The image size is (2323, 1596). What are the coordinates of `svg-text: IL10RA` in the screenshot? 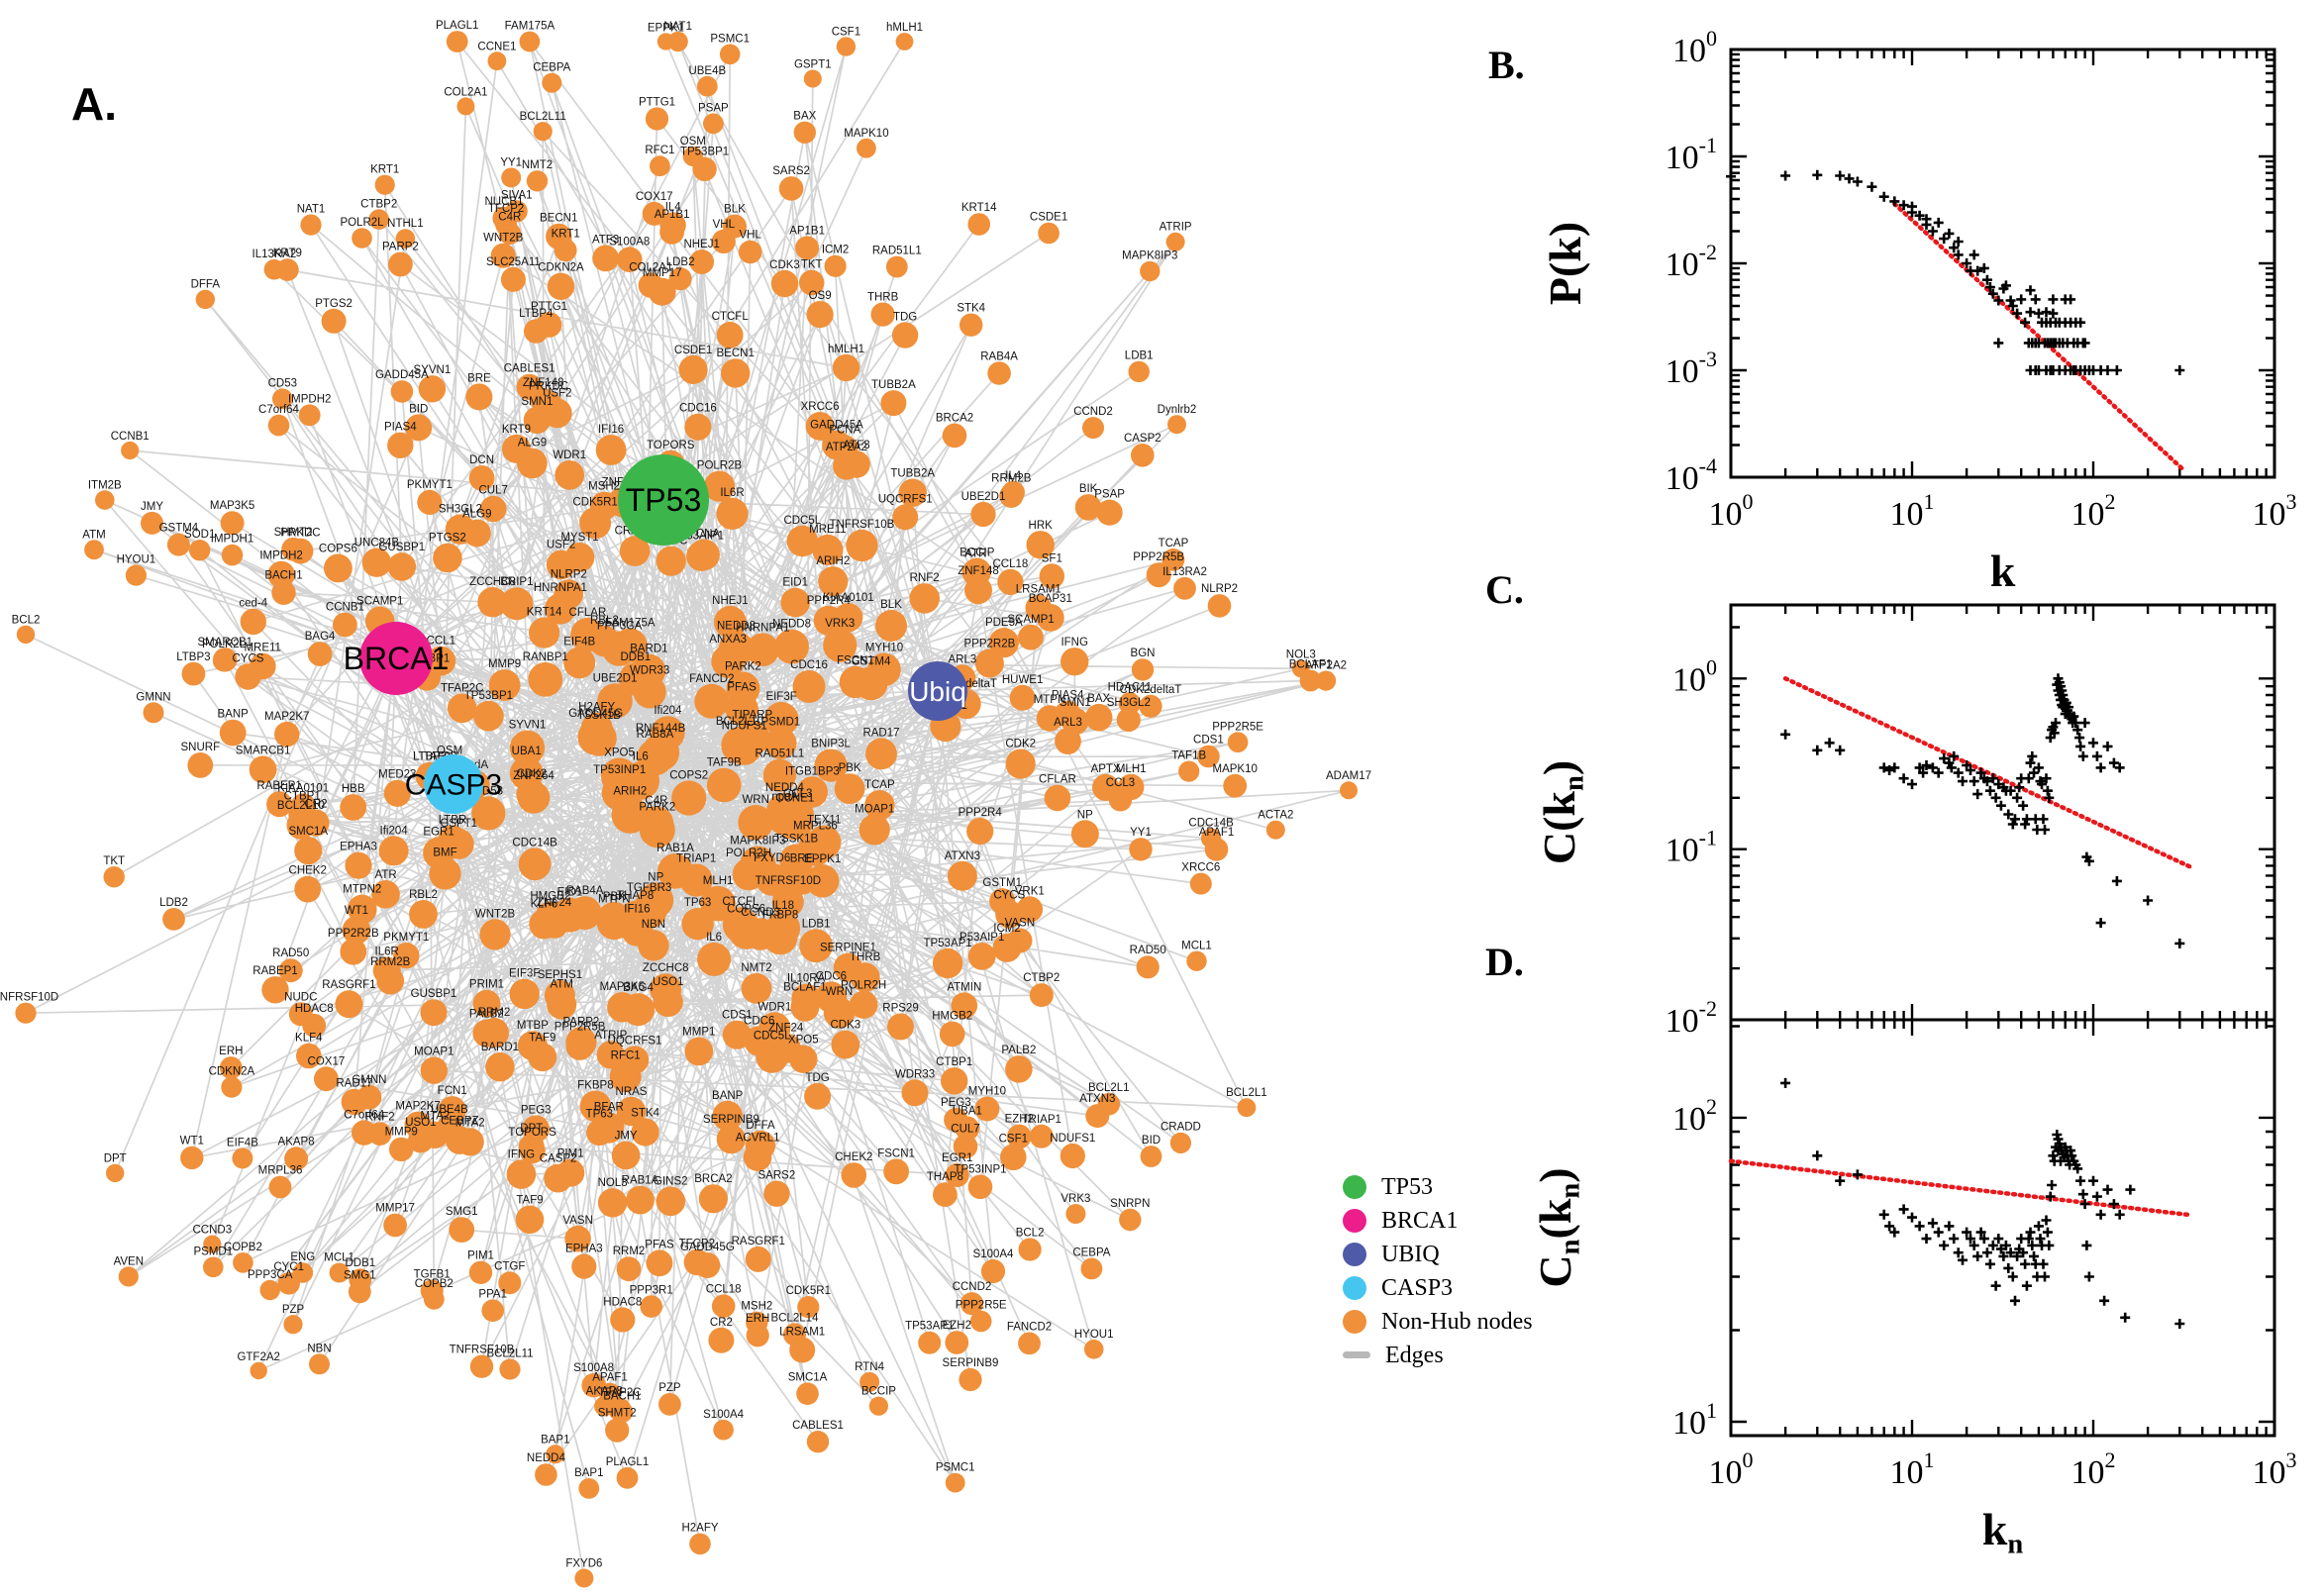 It's located at (807, 979).